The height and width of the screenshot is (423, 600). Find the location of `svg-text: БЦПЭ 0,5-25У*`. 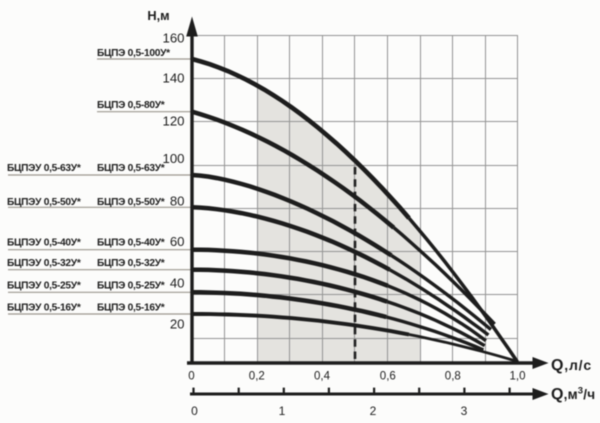

svg-text: БЦПЭ 0,5-25У* is located at coordinates (131, 285).